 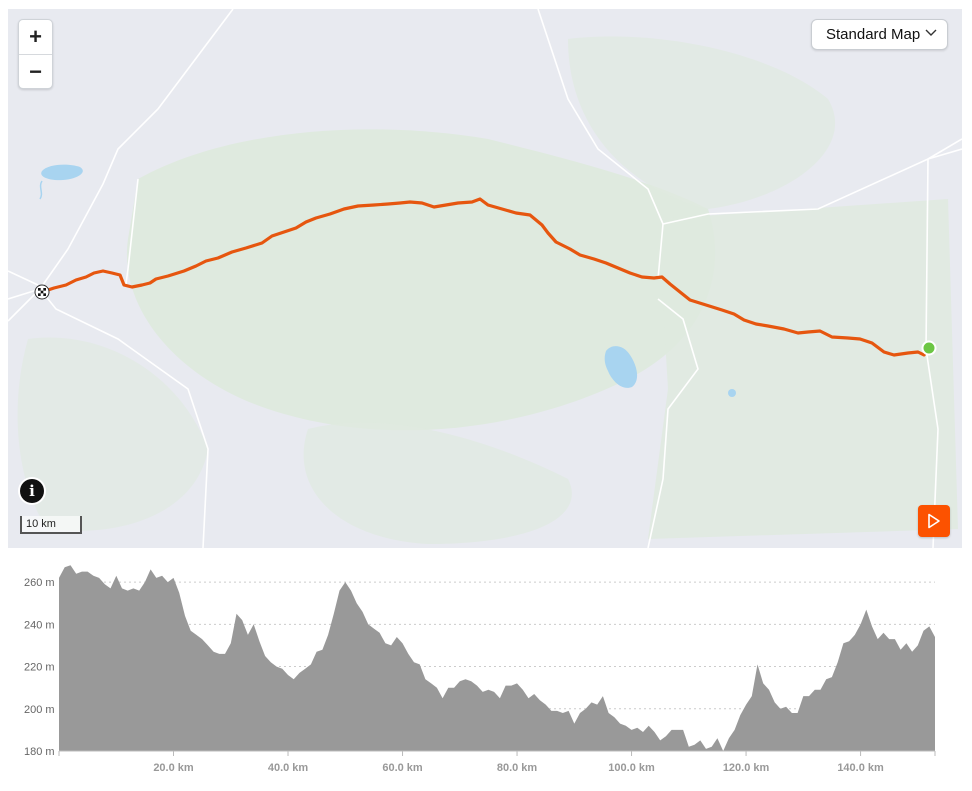 I want to click on minus-icon: −, so click(x=35, y=71).